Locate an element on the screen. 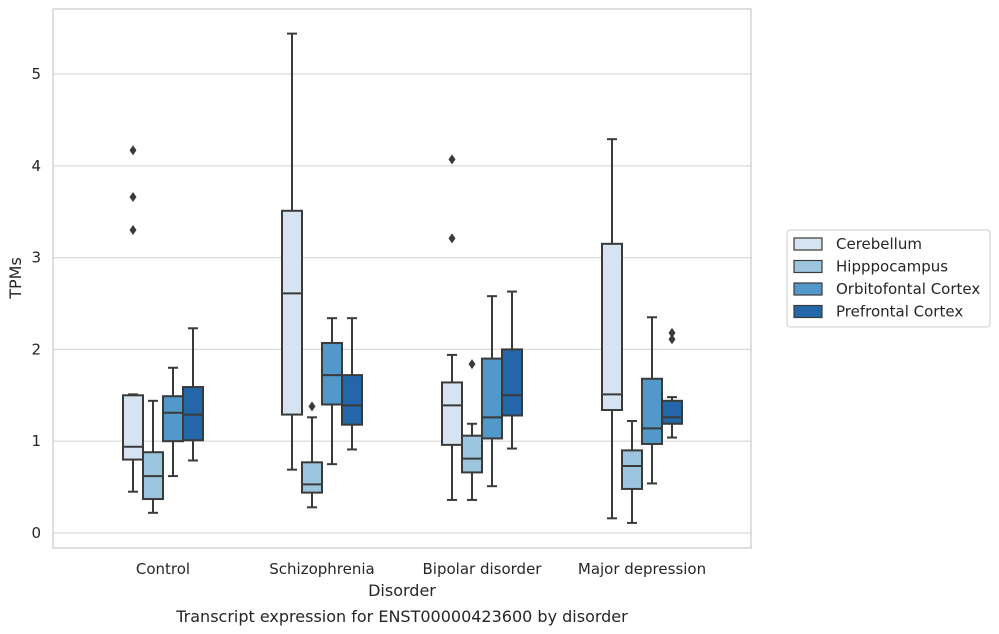 The height and width of the screenshot is (634, 999). y-tick-label: 4 is located at coordinates (36, 166).